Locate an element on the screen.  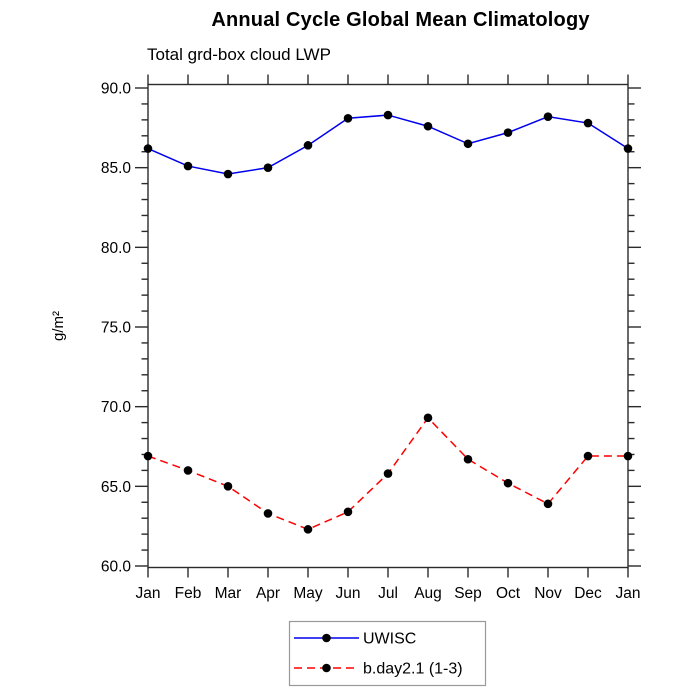
x-tick-label: Sep is located at coordinates (468, 593).